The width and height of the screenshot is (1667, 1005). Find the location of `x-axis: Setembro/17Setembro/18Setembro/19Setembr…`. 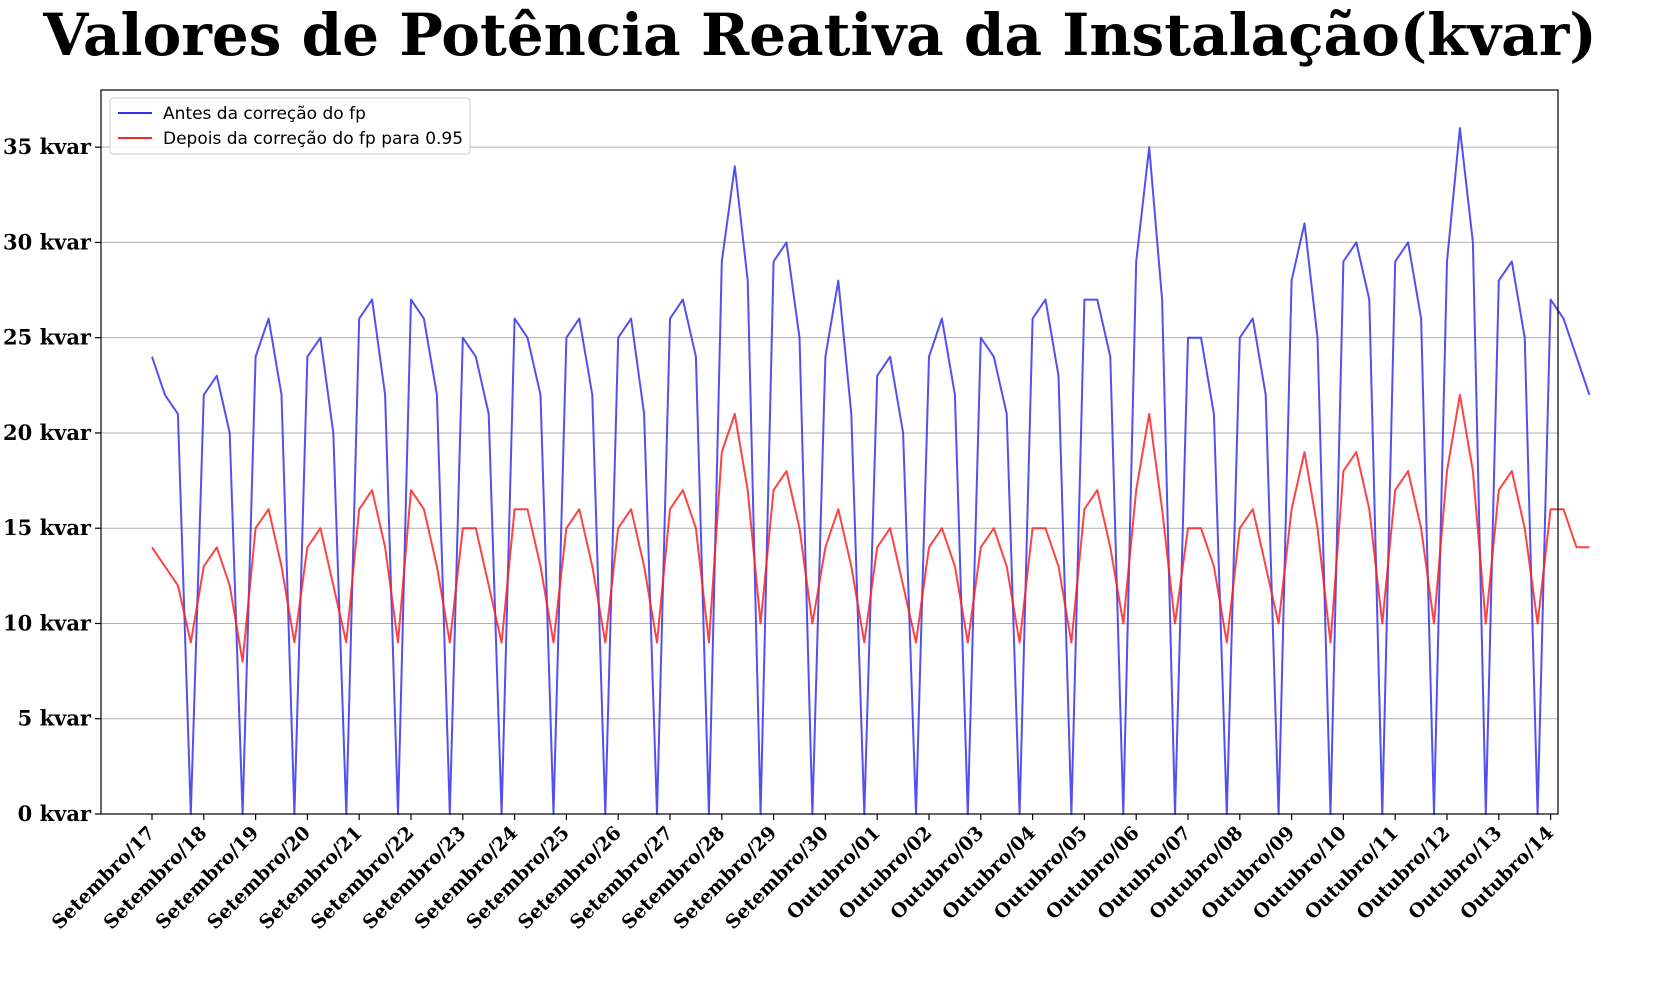

x-axis: Setembro/17Setembro/18Setembro/19Setembr… is located at coordinates (803, 874).